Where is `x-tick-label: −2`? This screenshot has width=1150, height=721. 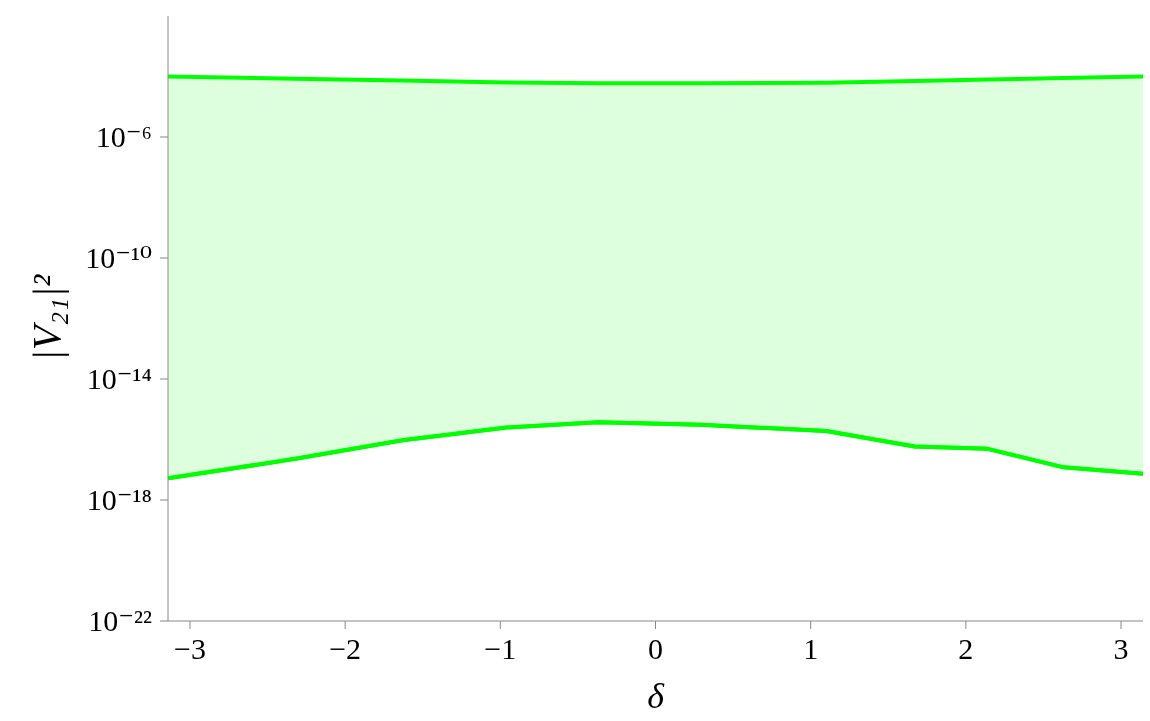
x-tick-label: −2 is located at coordinates (345, 648).